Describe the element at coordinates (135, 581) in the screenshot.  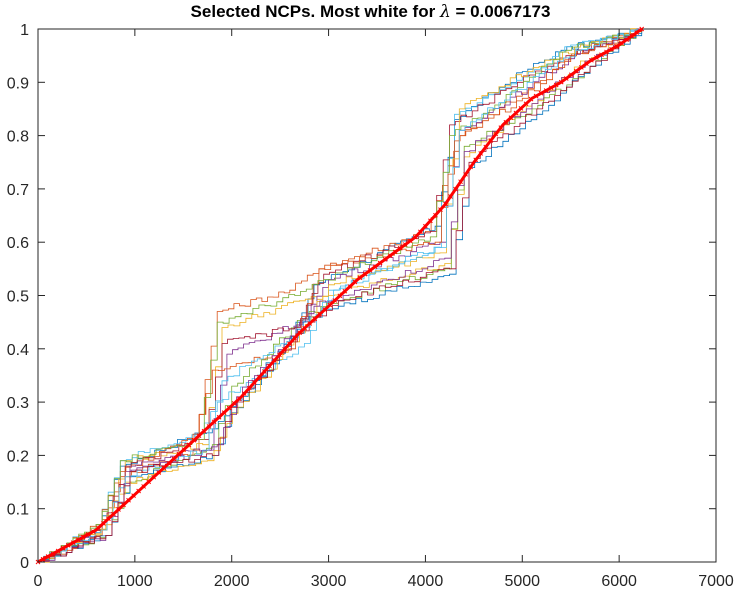
I see `x-tick-label: 1000` at that location.